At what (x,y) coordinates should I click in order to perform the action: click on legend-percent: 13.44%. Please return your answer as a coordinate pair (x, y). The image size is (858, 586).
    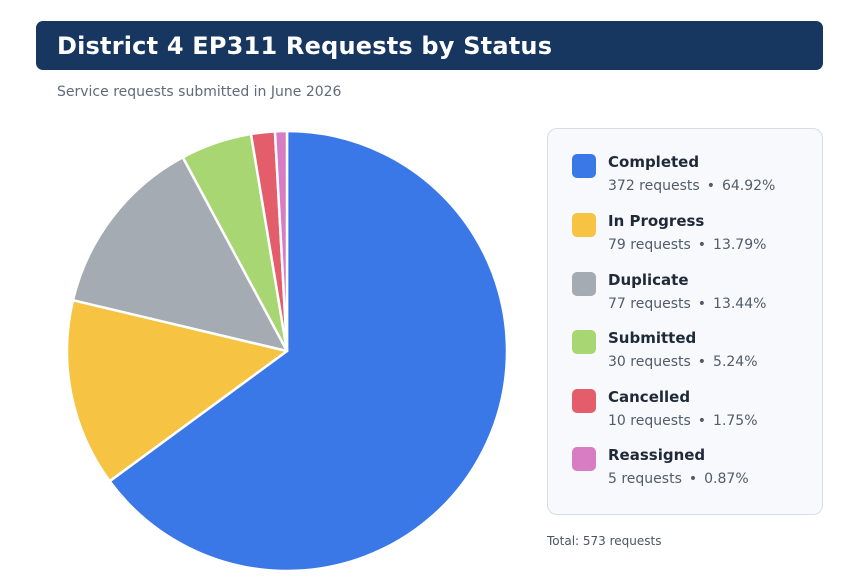
    Looking at the image, I should click on (740, 304).